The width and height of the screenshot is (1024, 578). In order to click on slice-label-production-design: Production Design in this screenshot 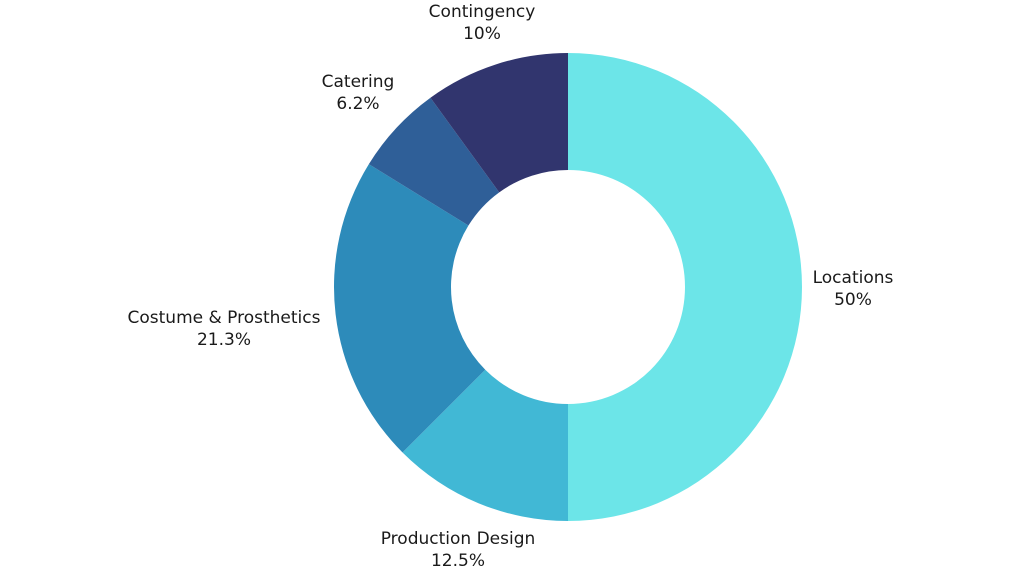, I will do `click(458, 539)`.